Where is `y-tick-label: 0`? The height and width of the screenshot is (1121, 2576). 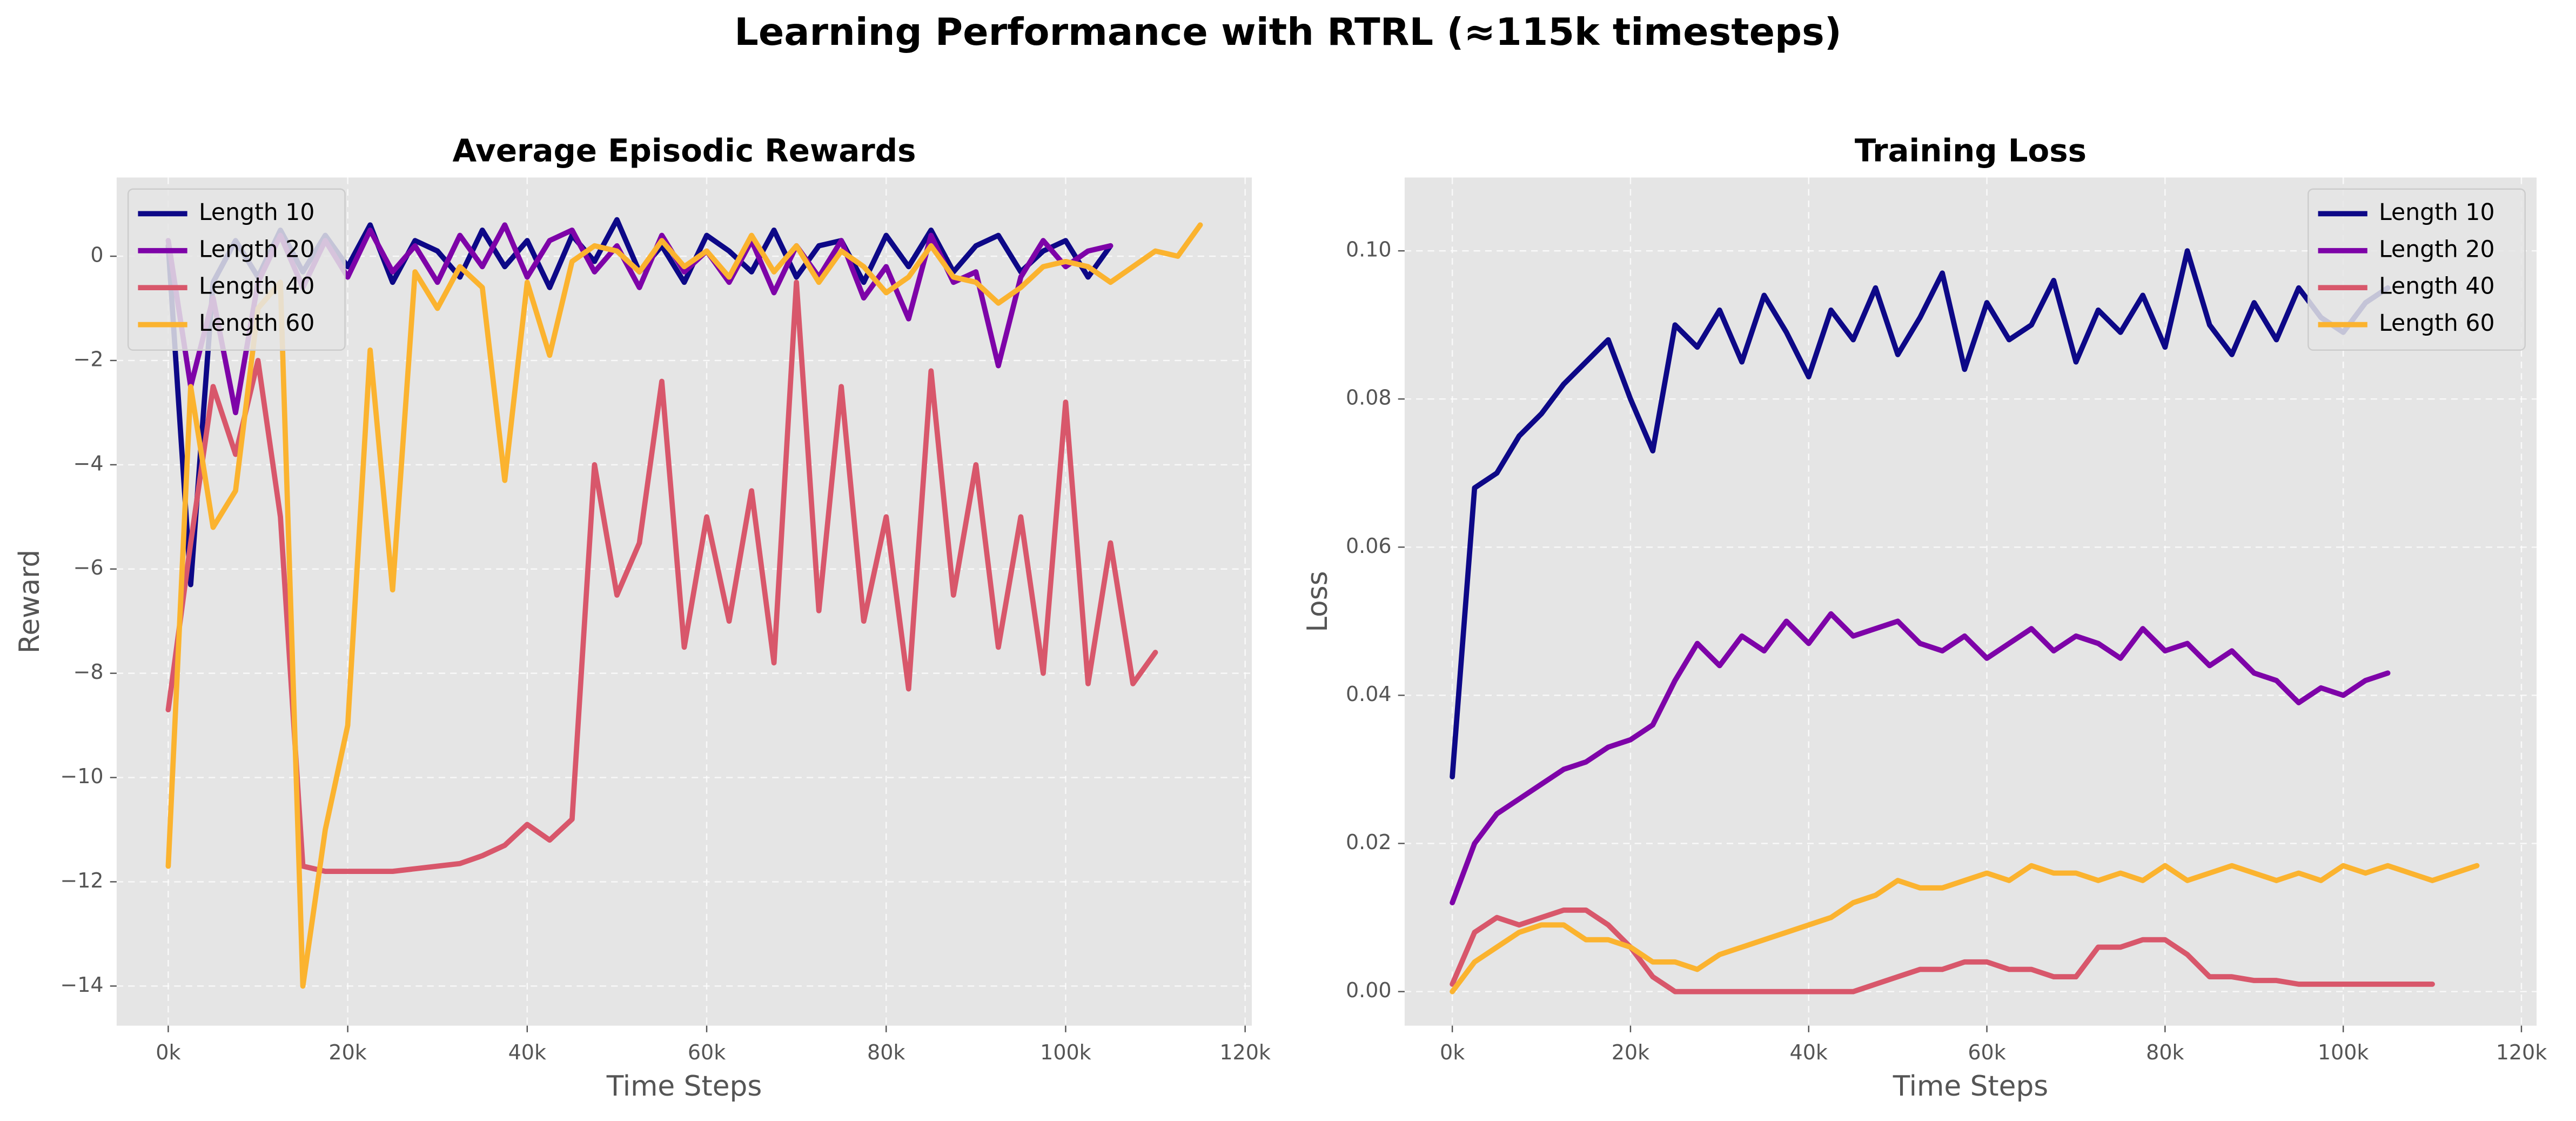
y-tick-label: 0 is located at coordinates (96, 255).